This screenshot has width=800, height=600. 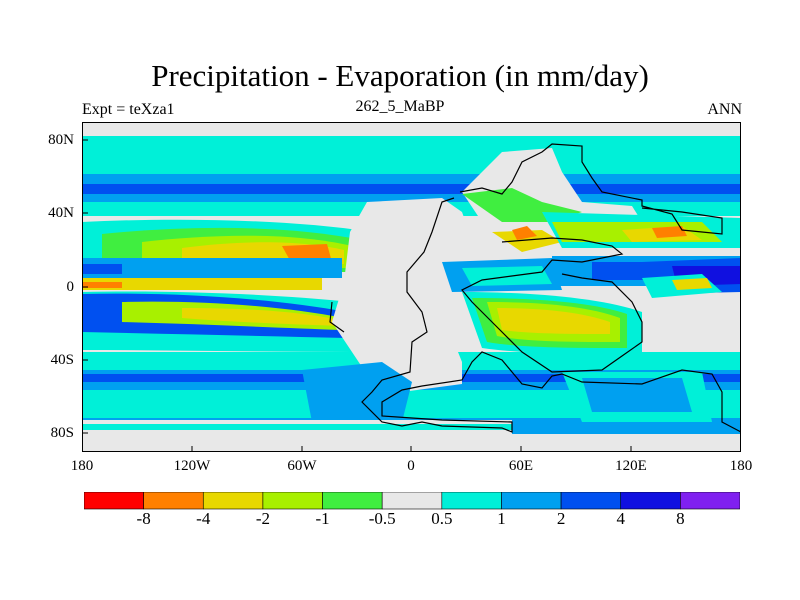 I want to click on xtick-label: 120E, so click(x=631, y=466).